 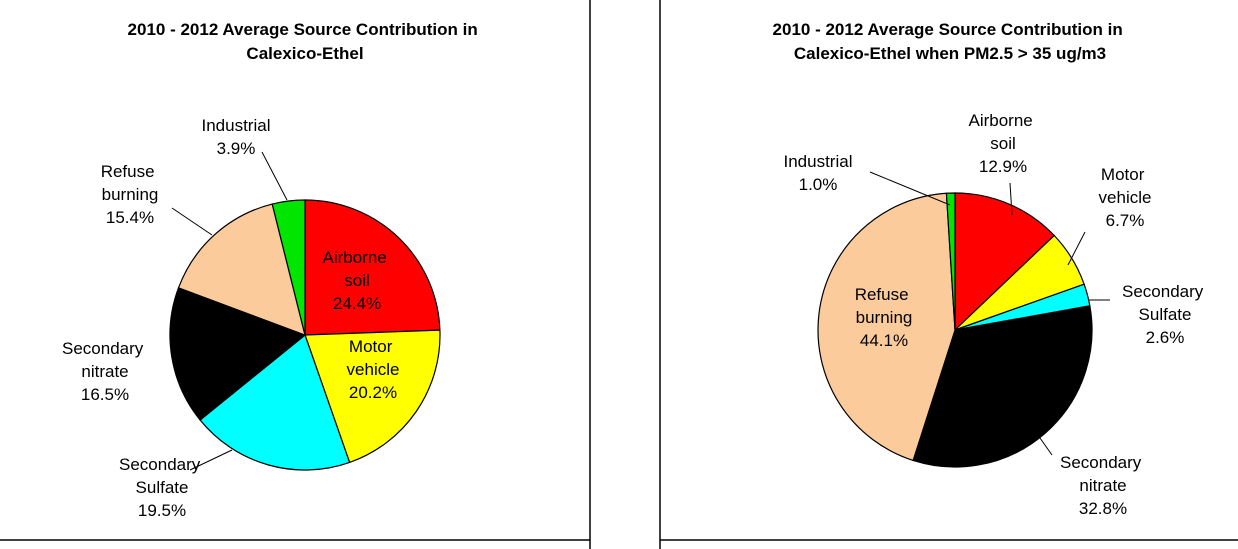 I want to click on slice-value-label: 3.9%, so click(x=236, y=148).